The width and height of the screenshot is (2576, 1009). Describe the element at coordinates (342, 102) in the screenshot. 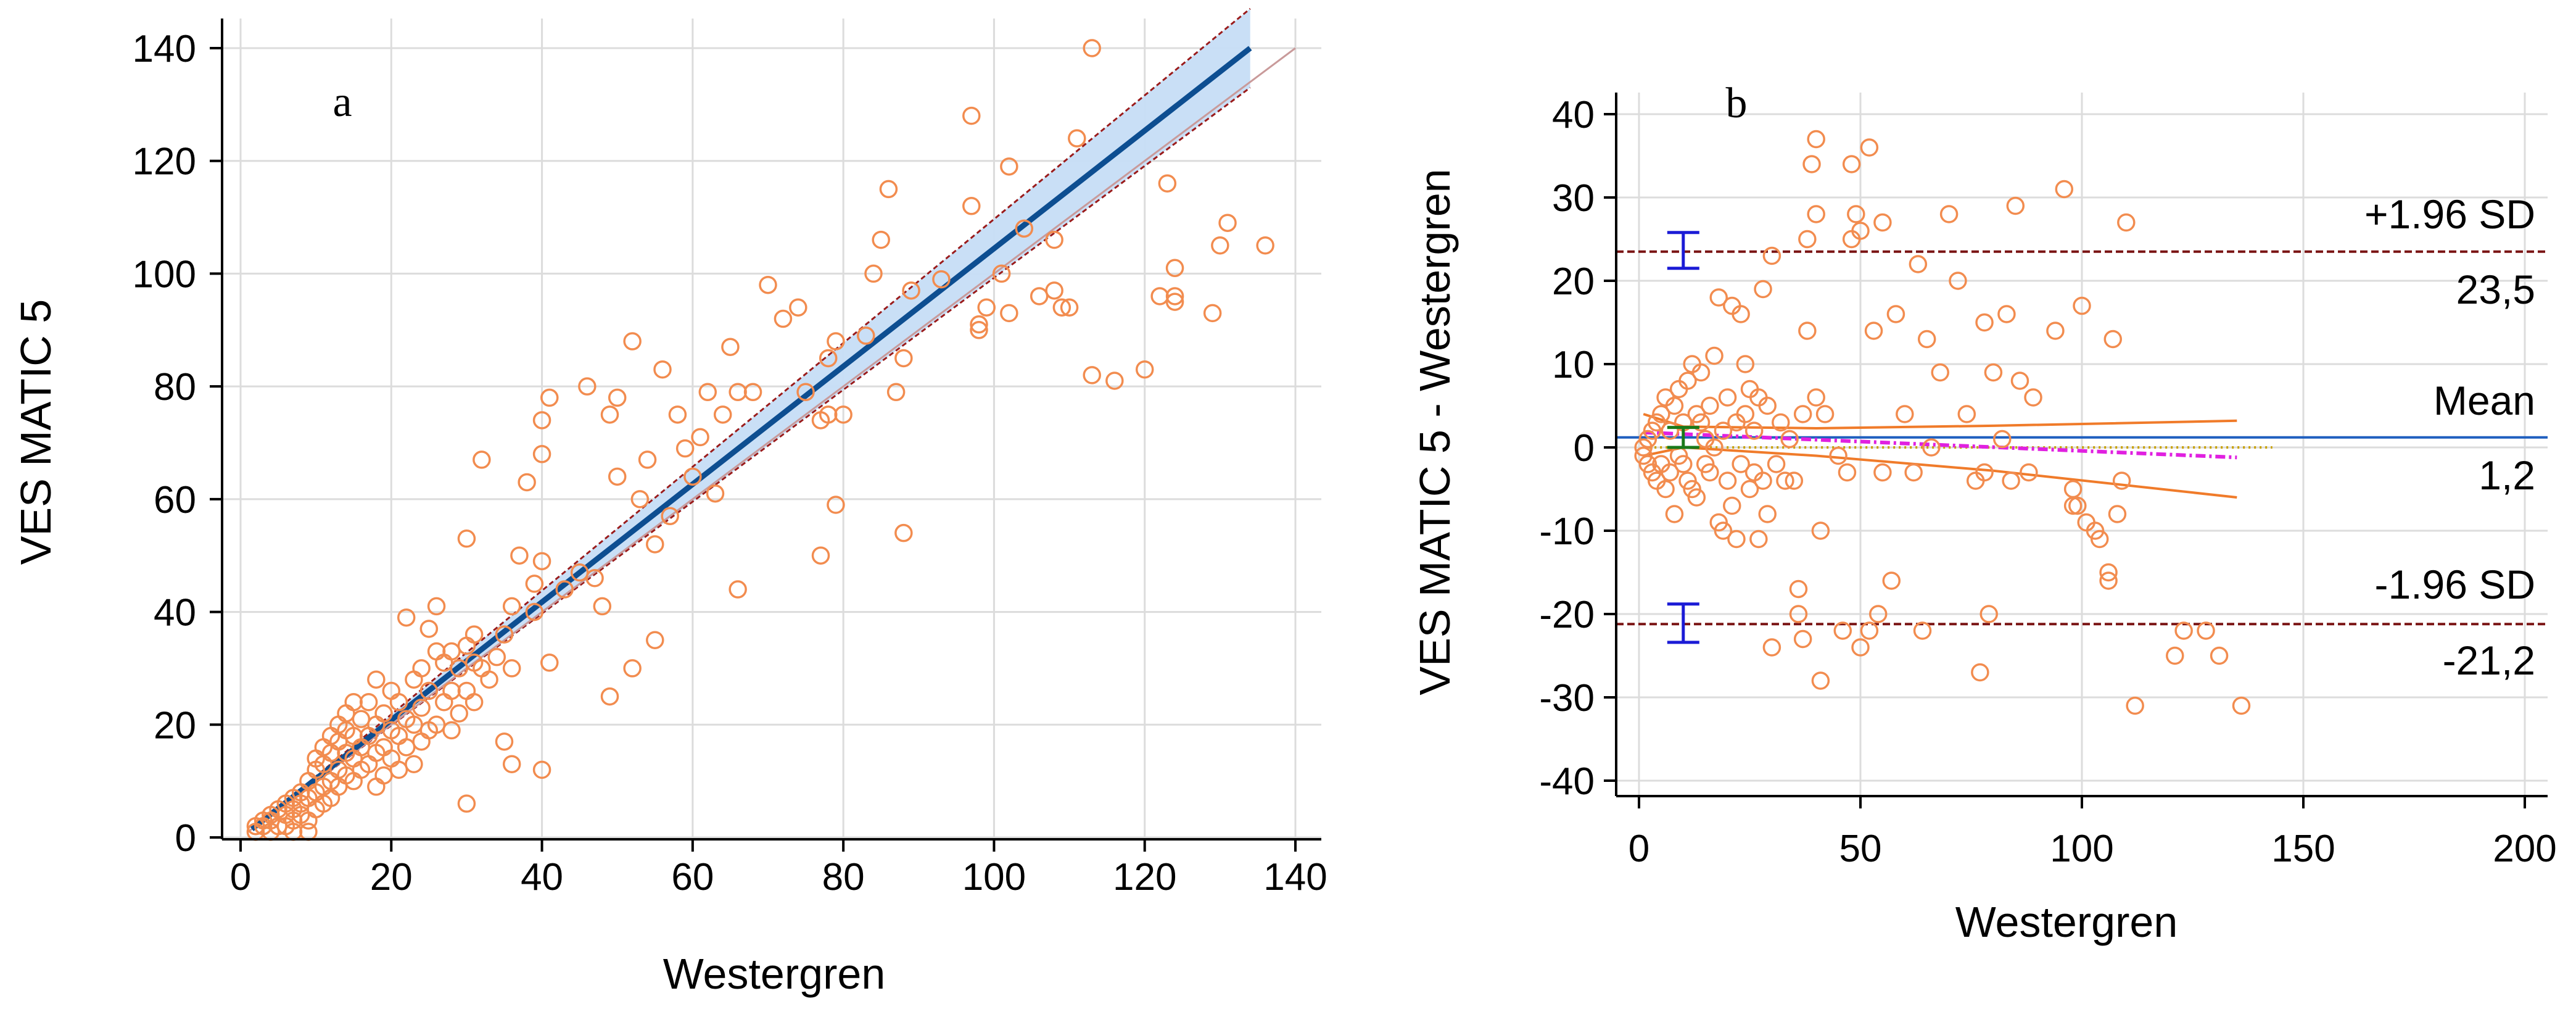

I see `panel-a-label: a` at that location.